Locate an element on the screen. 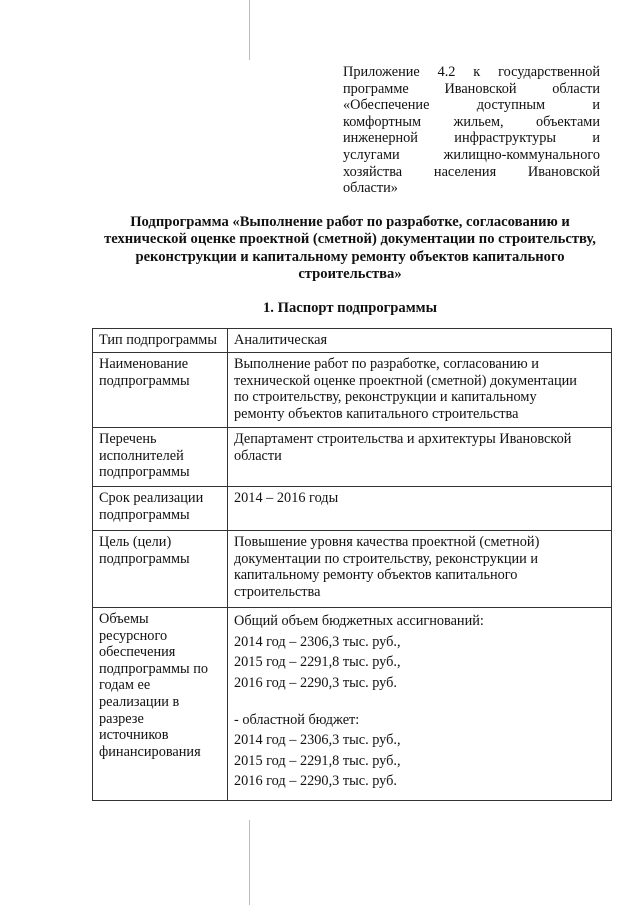 The width and height of the screenshot is (640, 905). appendix-line: программе Ивановской области is located at coordinates (471, 88).